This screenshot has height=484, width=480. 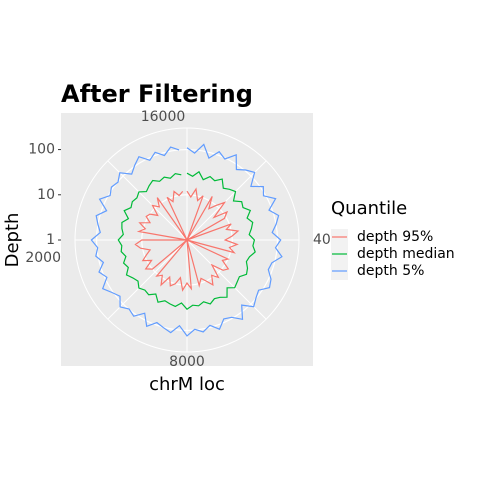 I want to click on legend-title: Quantile, so click(x=369, y=208).